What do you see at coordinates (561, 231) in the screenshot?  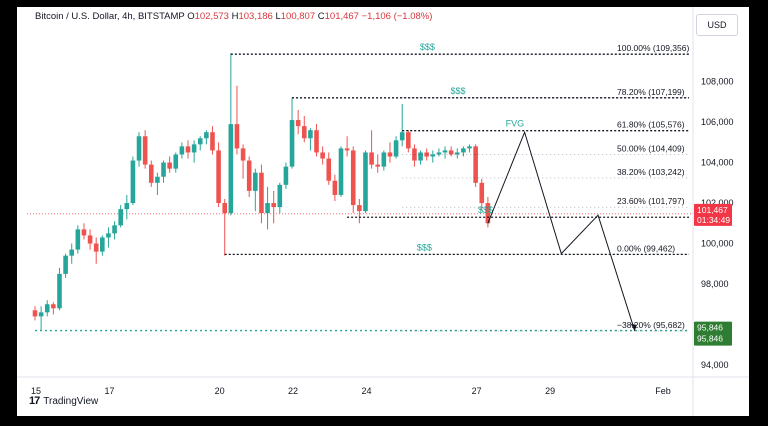 I see `projection-path` at bounding box center [561, 231].